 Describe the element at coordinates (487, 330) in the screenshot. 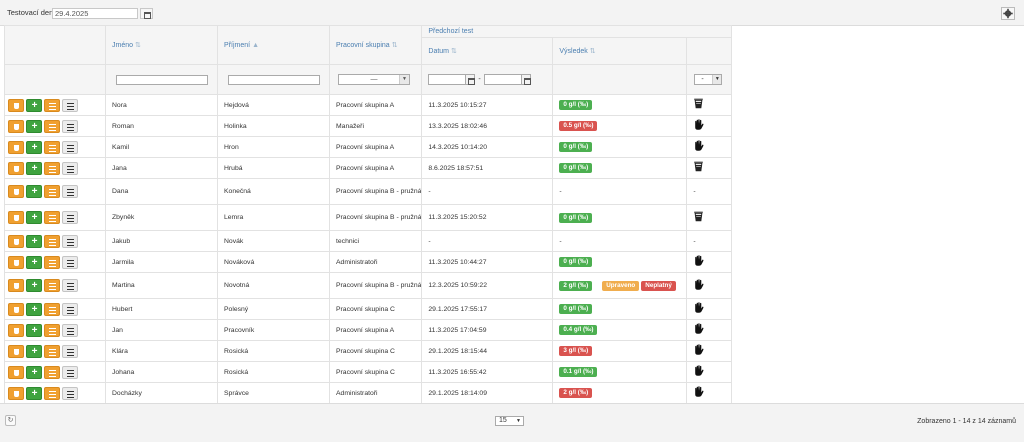

I see `cell-date: 11.3.2025 17:04:59` at that location.